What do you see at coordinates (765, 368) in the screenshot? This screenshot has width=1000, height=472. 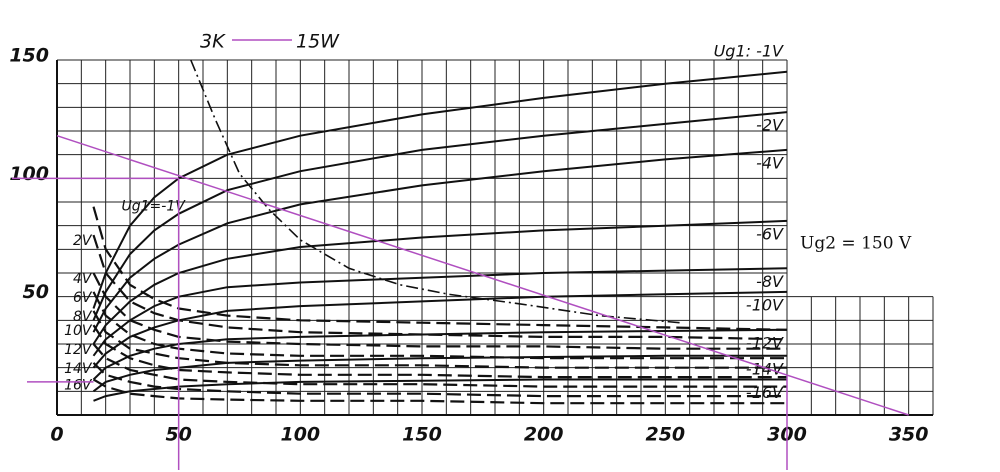 I see `curve-label: -14V` at bounding box center [765, 368].